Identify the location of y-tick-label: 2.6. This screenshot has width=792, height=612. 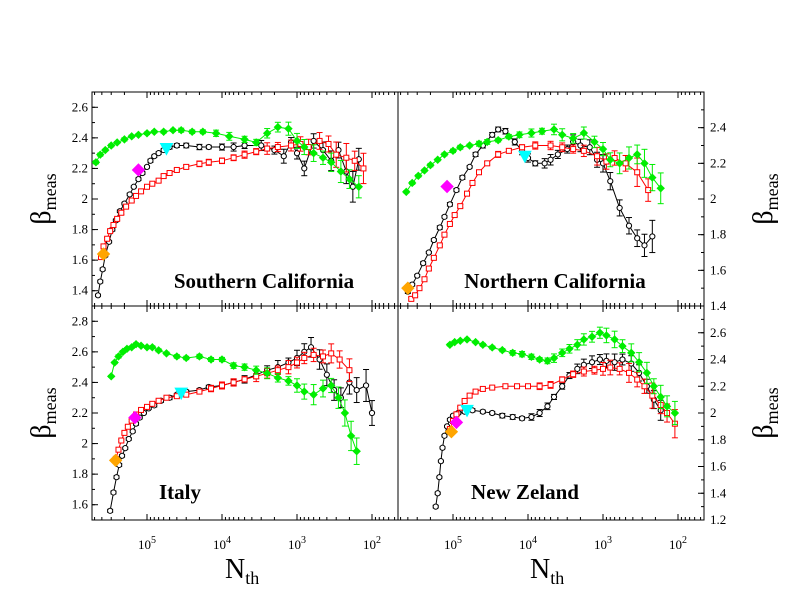
(80, 351).